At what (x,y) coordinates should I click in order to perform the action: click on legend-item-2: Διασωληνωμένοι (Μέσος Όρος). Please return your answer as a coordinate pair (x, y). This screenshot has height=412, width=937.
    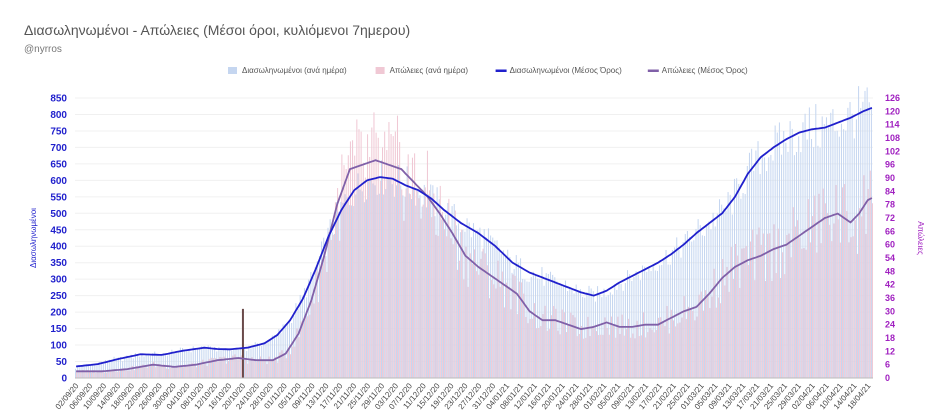
    Looking at the image, I should click on (559, 70).